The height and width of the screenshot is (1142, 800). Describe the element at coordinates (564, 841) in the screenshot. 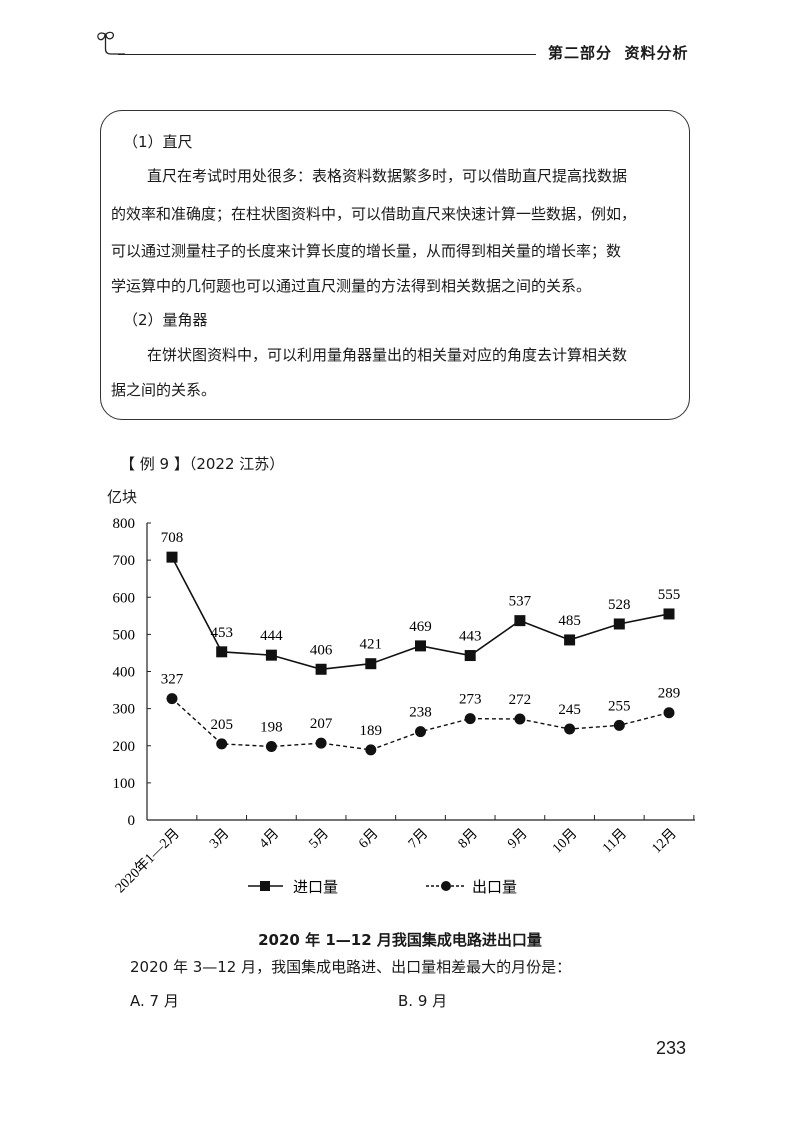

I see `x-tick-label: 10月` at that location.